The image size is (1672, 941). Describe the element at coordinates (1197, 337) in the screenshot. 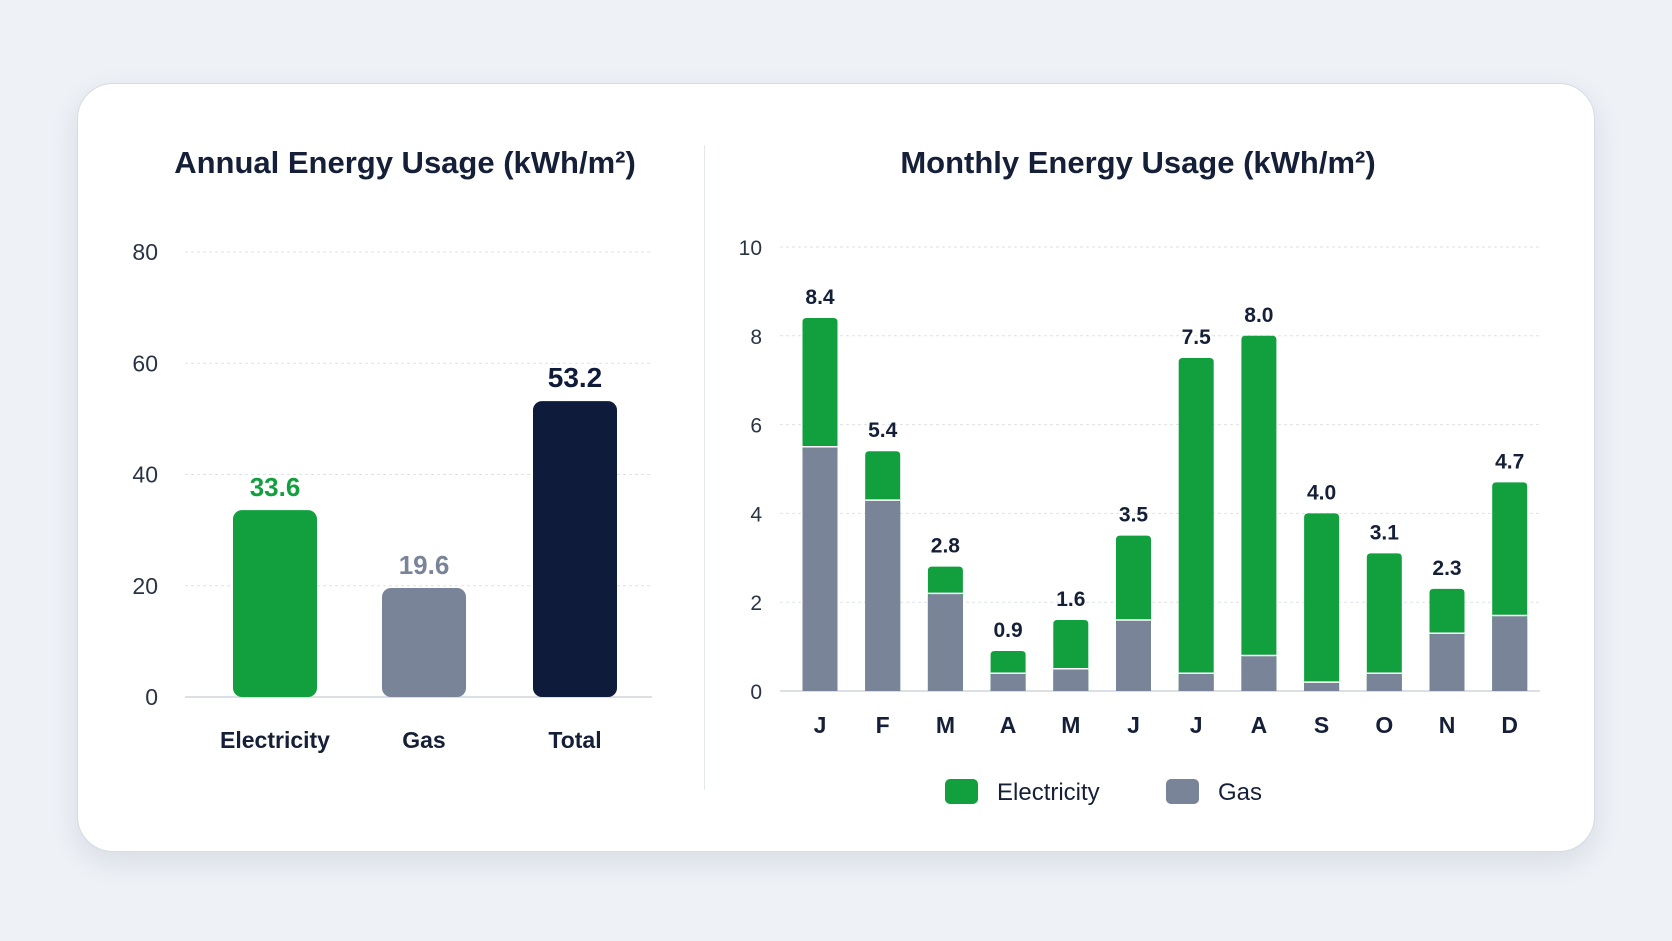

I see `monthly-total-label: 7.5` at that location.